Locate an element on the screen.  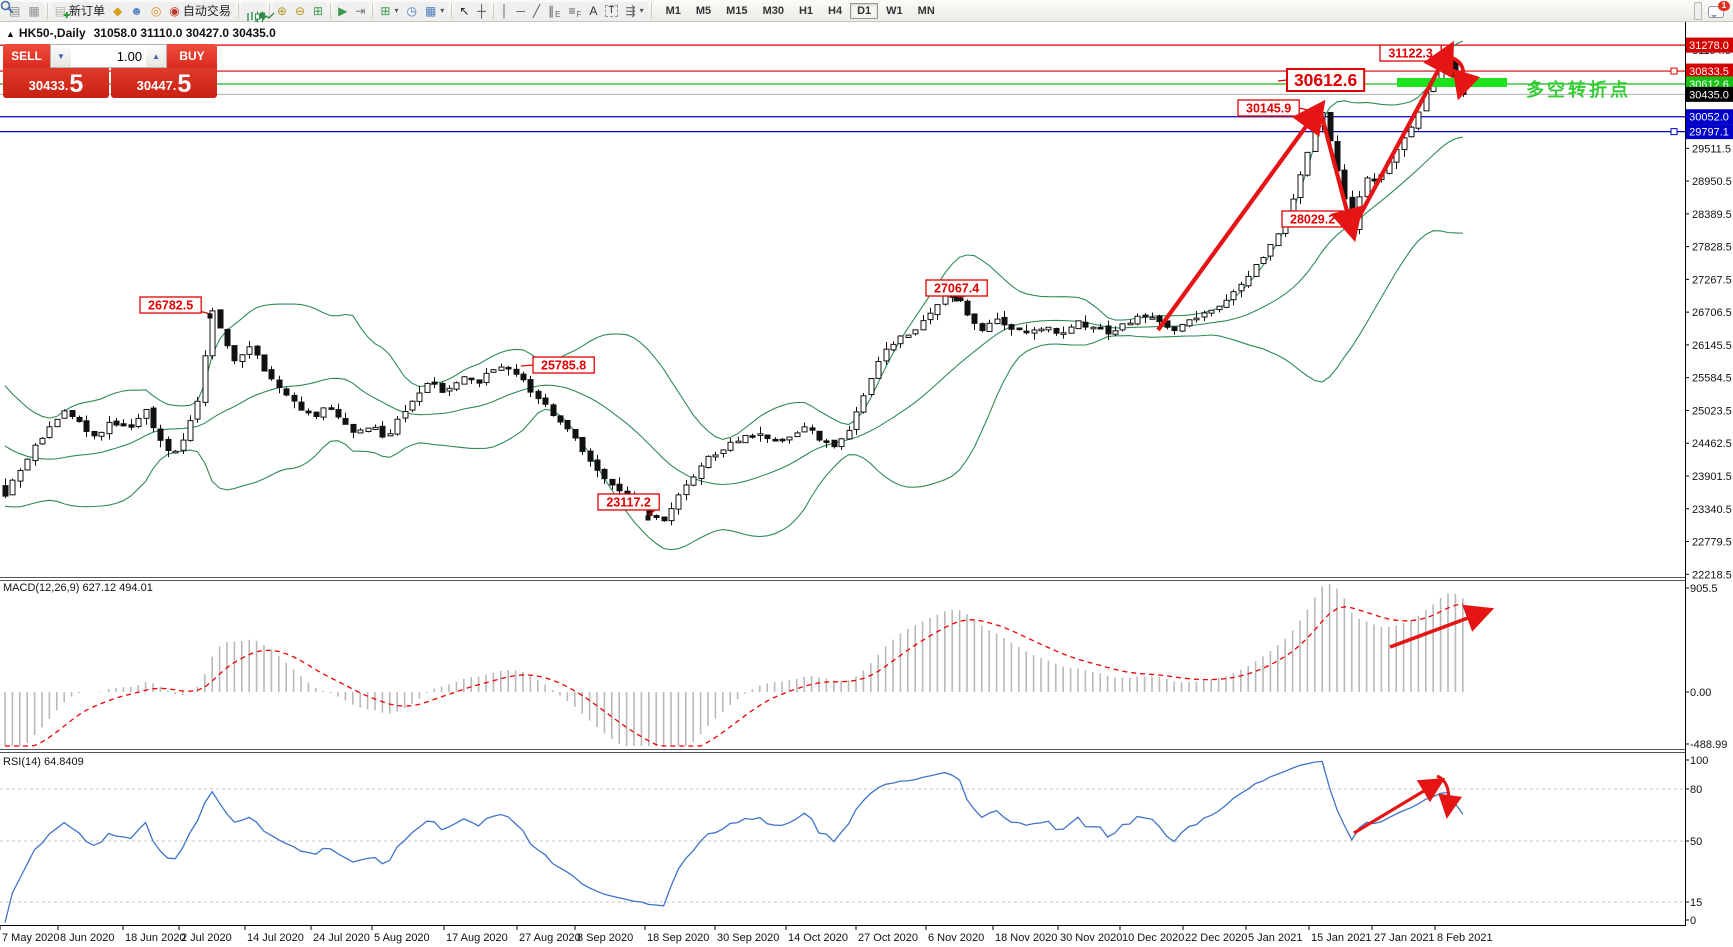
zoom-out-button: ⊖ is located at coordinates (300, 10).